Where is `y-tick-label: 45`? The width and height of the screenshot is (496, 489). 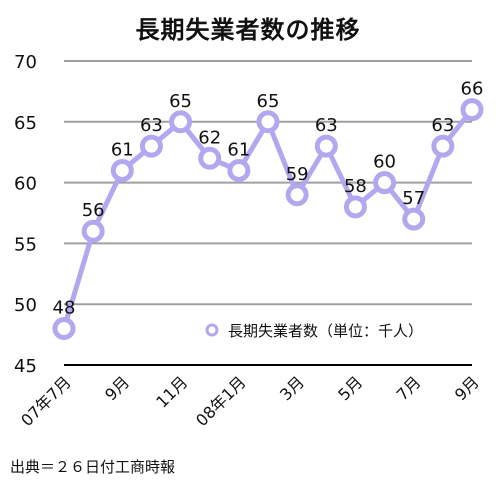
y-tick-label: 45 is located at coordinates (25, 366).